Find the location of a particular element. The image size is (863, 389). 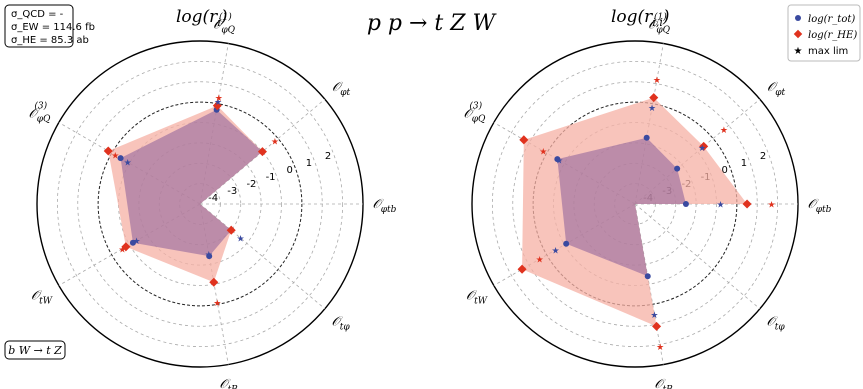

legend-star-marker: ★ is located at coordinates (798, 51).